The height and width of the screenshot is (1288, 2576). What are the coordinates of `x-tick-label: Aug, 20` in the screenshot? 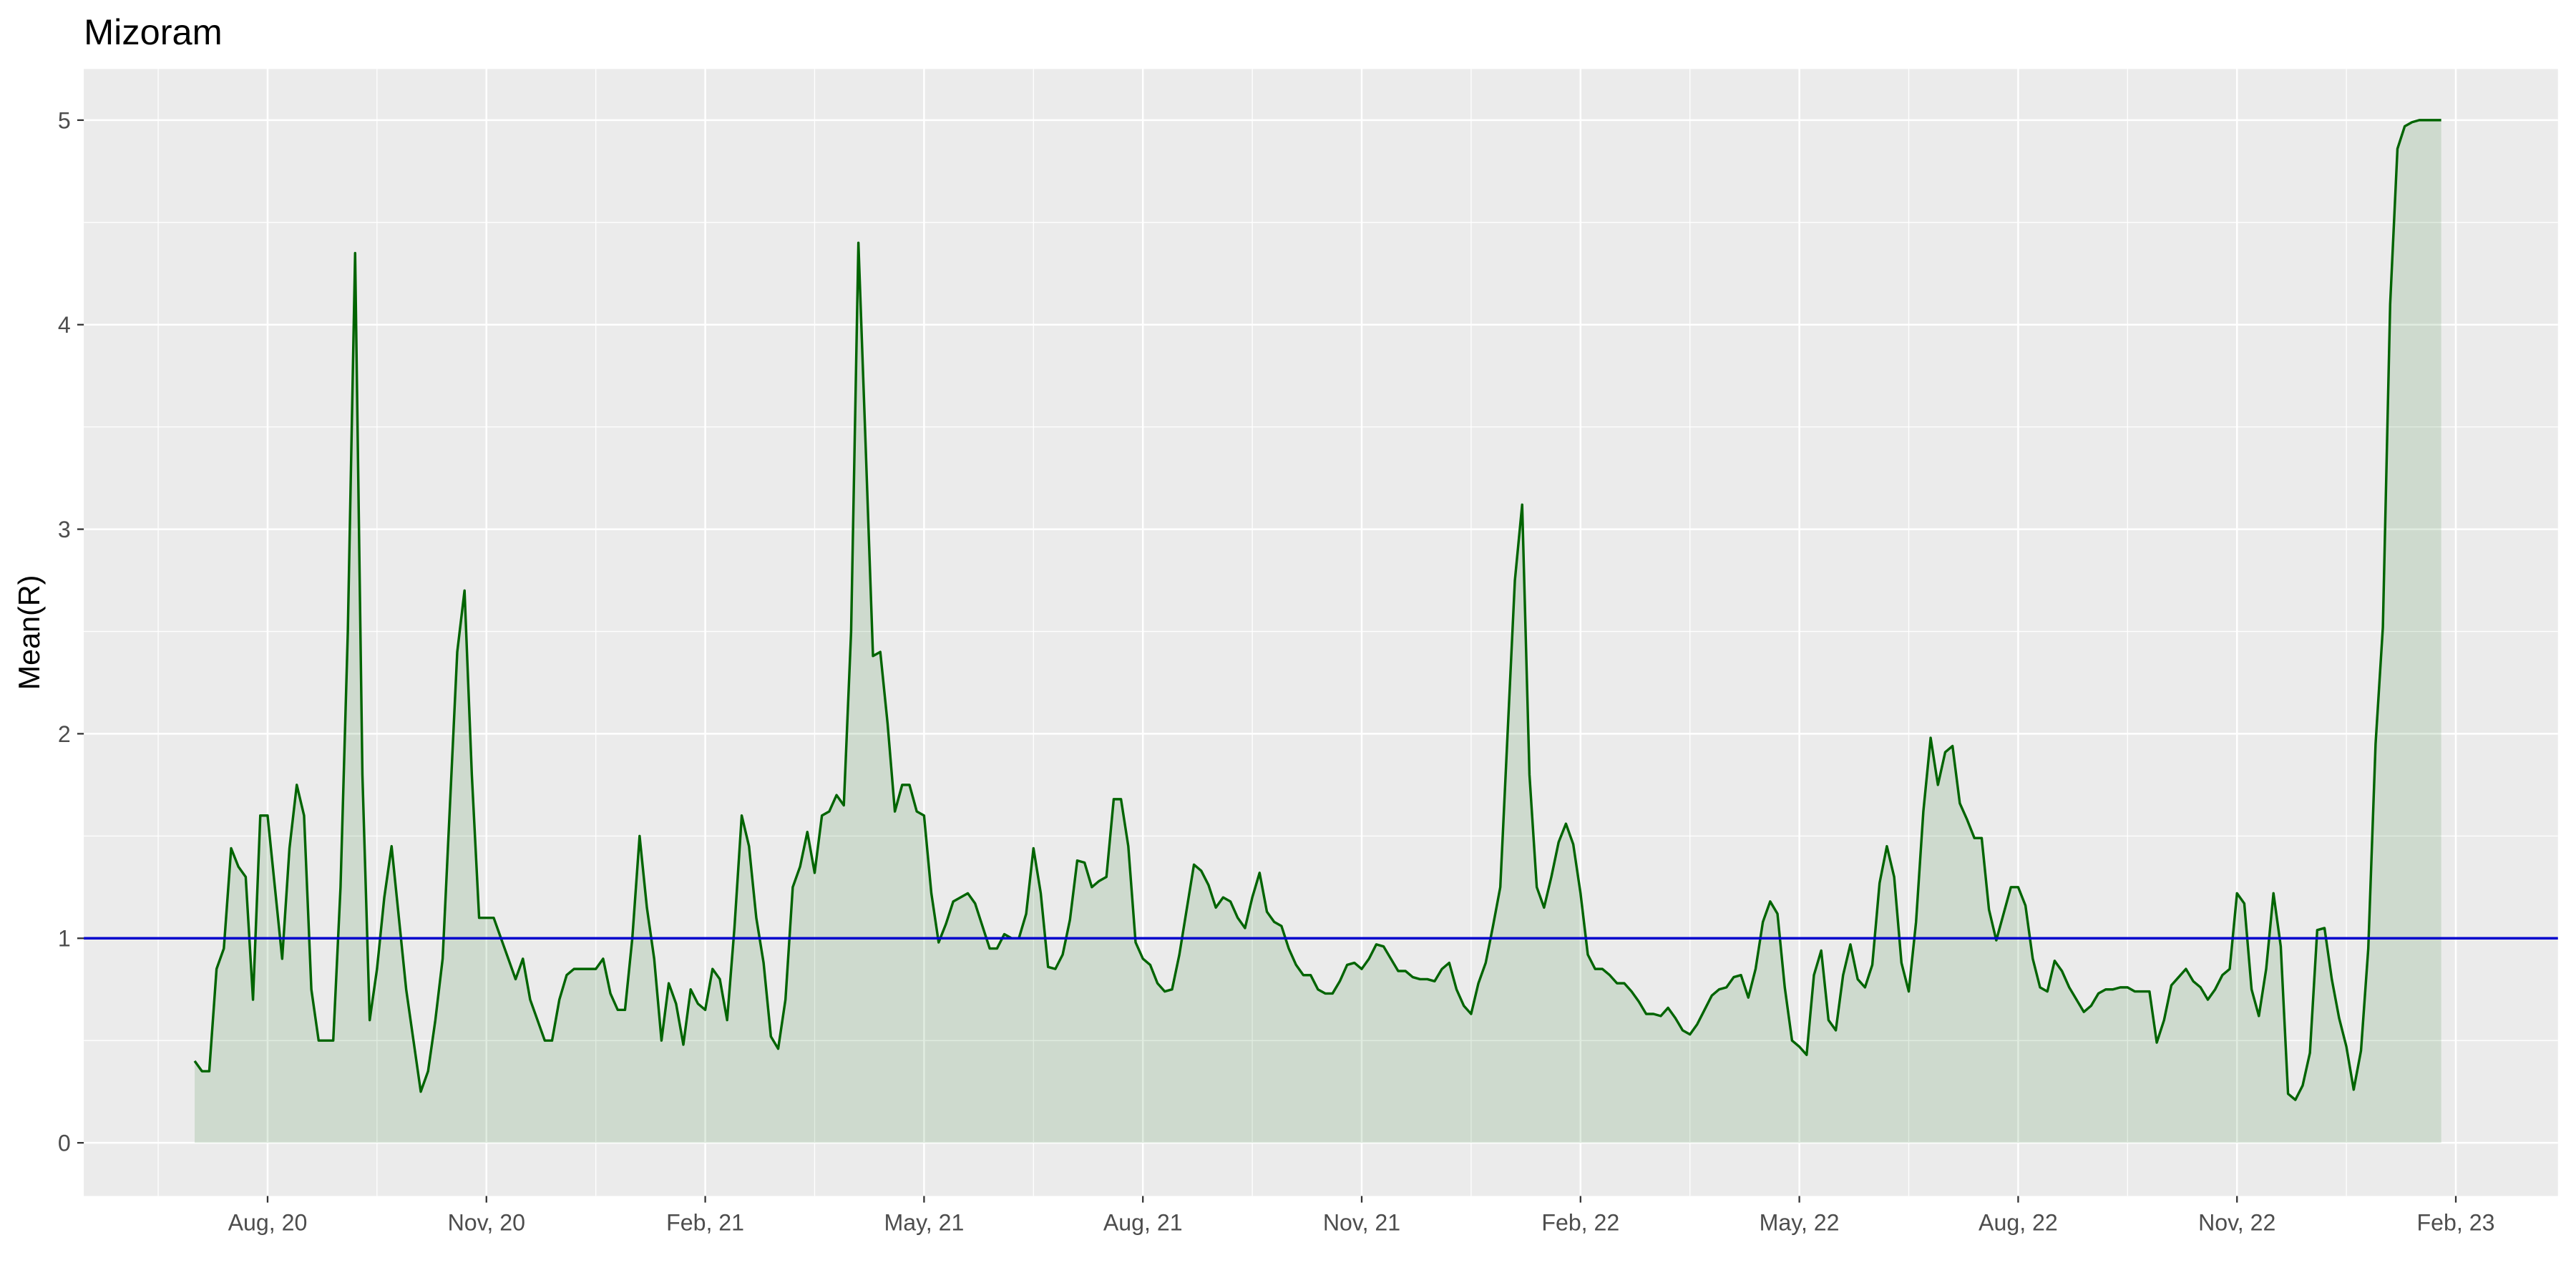 It's located at (268, 1223).